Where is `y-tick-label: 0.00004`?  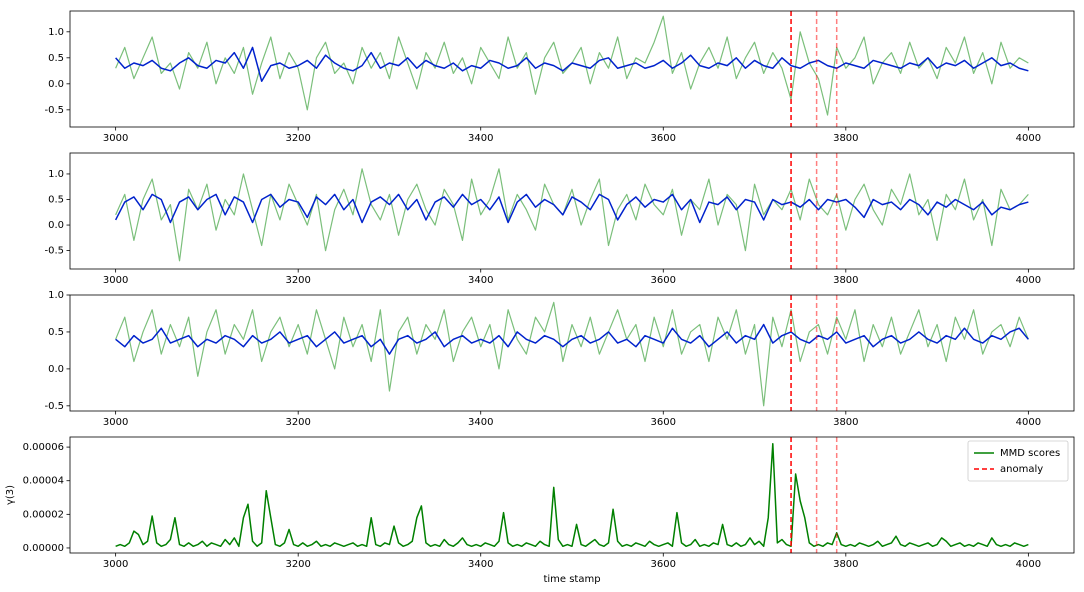
y-tick-label: 0.00004 is located at coordinates (43, 481).